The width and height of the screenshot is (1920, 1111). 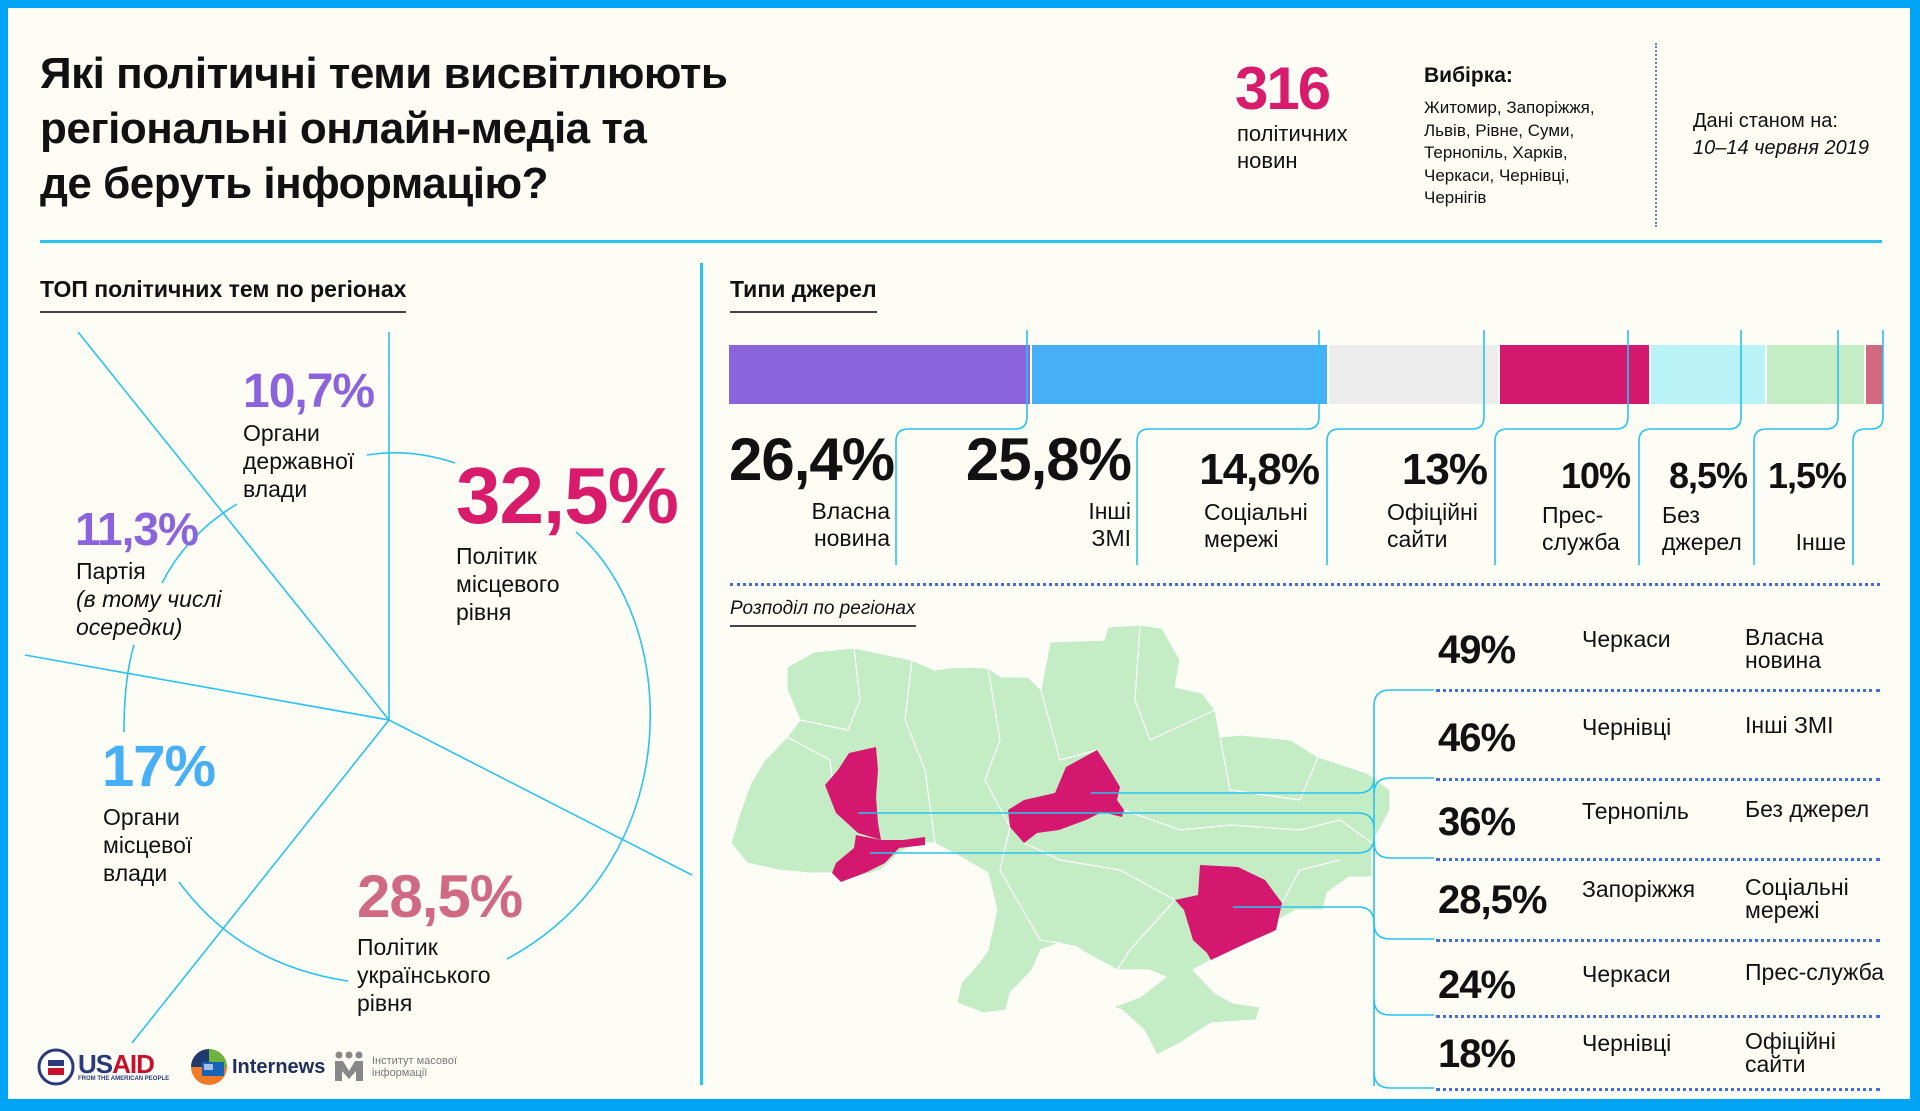 What do you see at coordinates (1790, 1052) in the screenshot?
I see `region-source-type: Офіційні сайти` at bounding box center [1790, 1052].